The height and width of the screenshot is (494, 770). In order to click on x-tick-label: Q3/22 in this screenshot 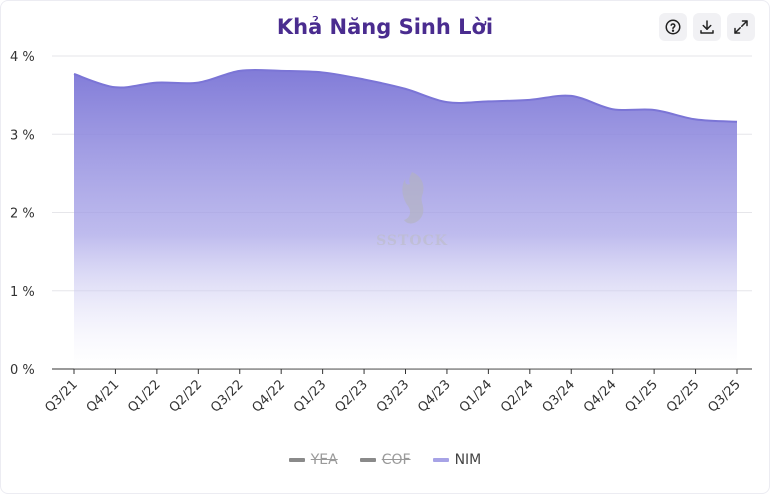, I will do `click(227, 396)`.